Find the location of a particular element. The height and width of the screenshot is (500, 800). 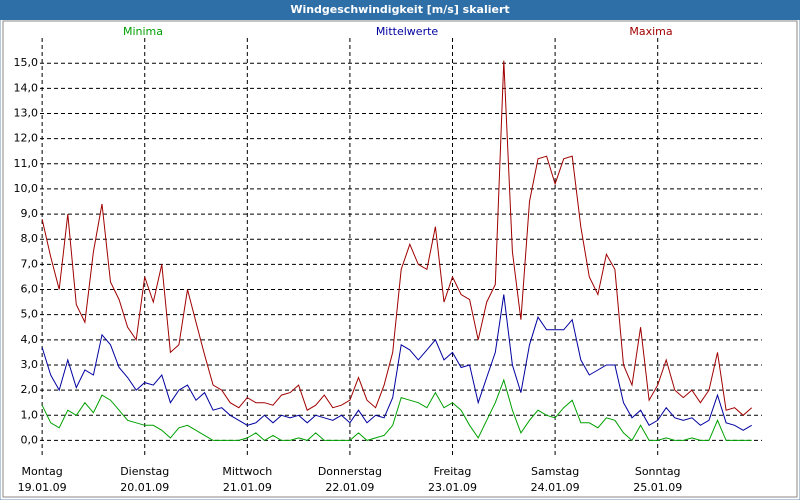

x-tick-label: Samstag is located at coordinates (555, 471).